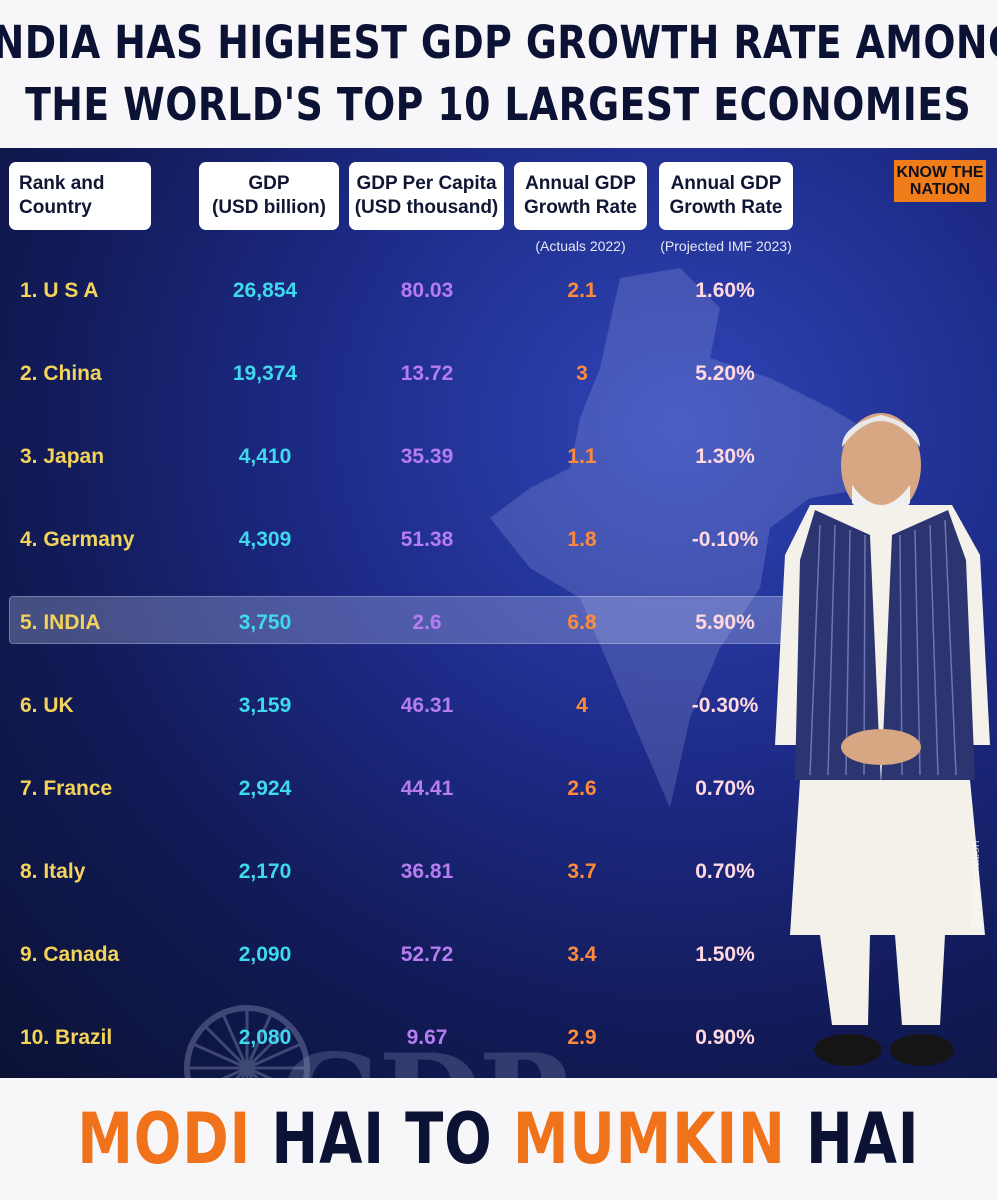 Image resolution: width=997 pixels, height=1200 pixels. Describe the element at coordinates (164, 1139) in the screenshot. I see `slogan-word-modi: MODI` at that location.